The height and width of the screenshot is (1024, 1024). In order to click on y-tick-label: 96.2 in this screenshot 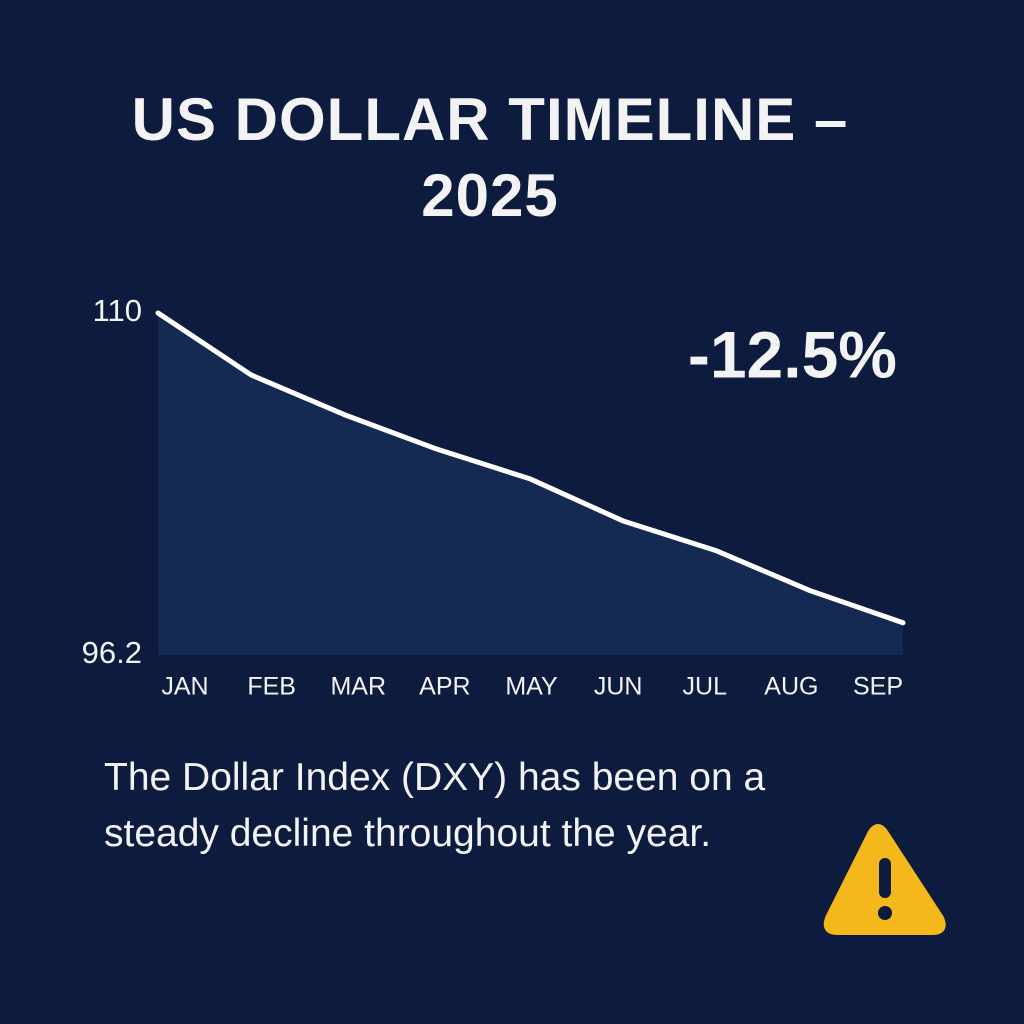, I will do `click(112, 652)`.